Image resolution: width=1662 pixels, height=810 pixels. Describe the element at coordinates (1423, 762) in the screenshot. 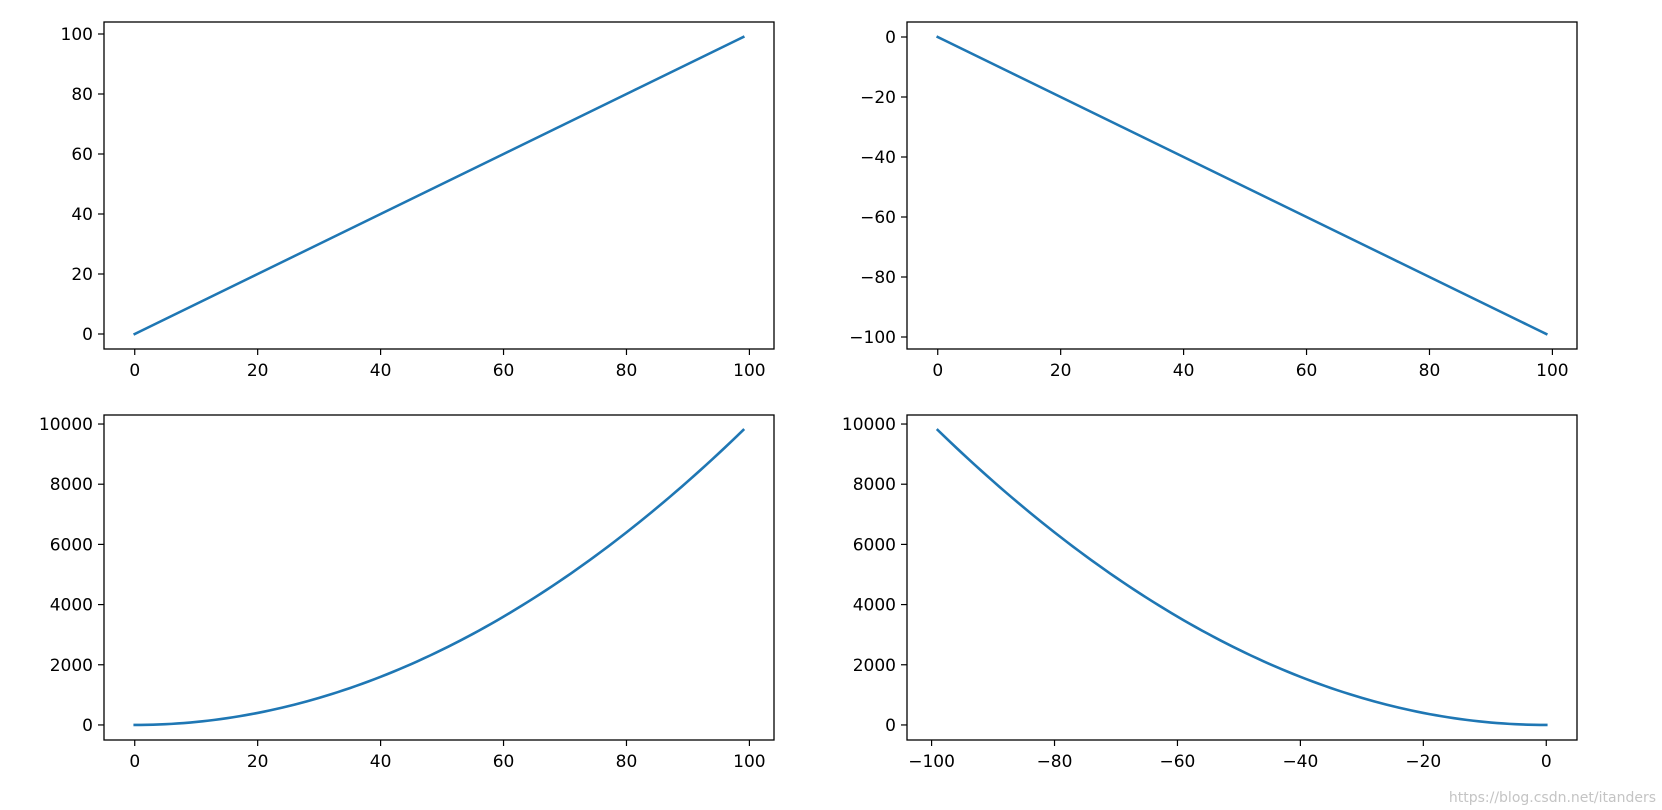

I see `x-tick-label: −20` at that location.